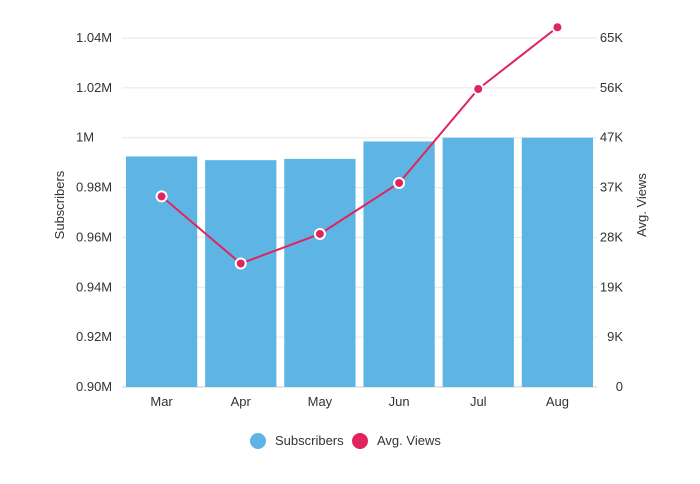 The height and width of the screenshot is (484, 700). I want to click on y-axis-left: 0.90M 0.92M 0.94M 0.96M 0.98M 1M 1.02M 1.04M, so click(94, 212).